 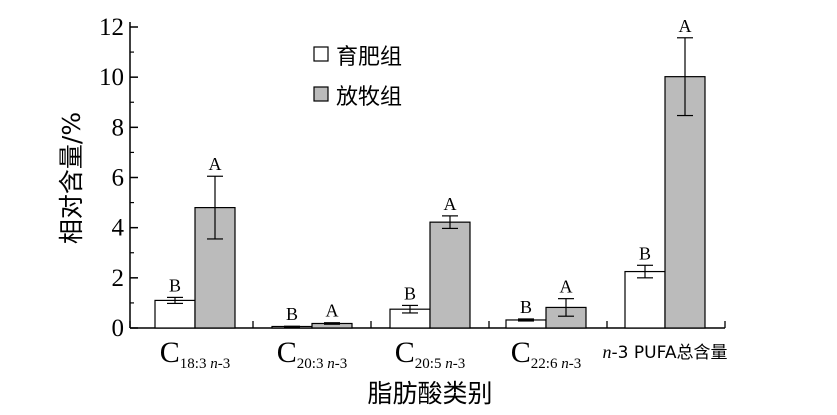 I want to click on sig-label-s1-c1: B, so click(x=175, y=285).